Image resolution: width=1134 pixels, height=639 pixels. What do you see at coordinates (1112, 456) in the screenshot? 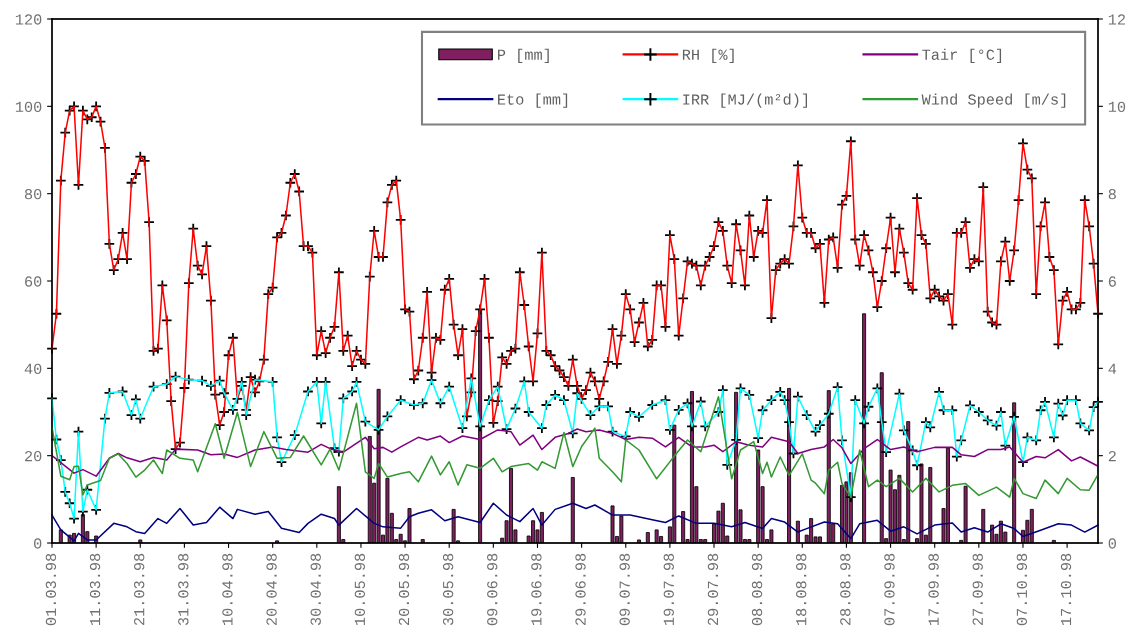
I see `y2-tick-label: 2` at bounding box center [1112, 456].